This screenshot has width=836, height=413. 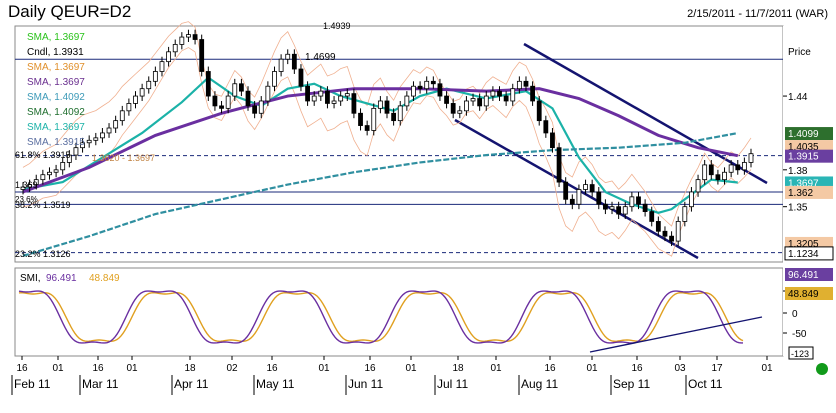 I want to click on smi-bottom-value: -123, so click(x=800, y=354).